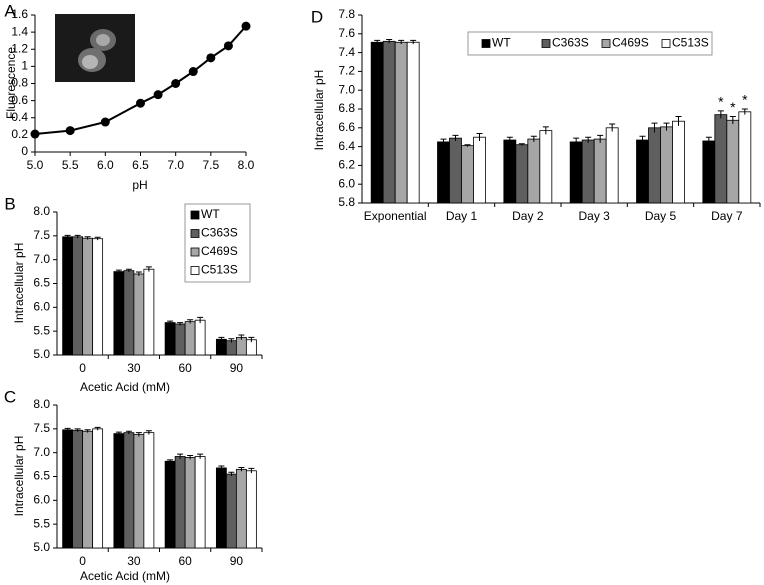 The width and height of the screenshot is (764, 585). I want to click on y-tick-label: 6.4, so click(346, 146).